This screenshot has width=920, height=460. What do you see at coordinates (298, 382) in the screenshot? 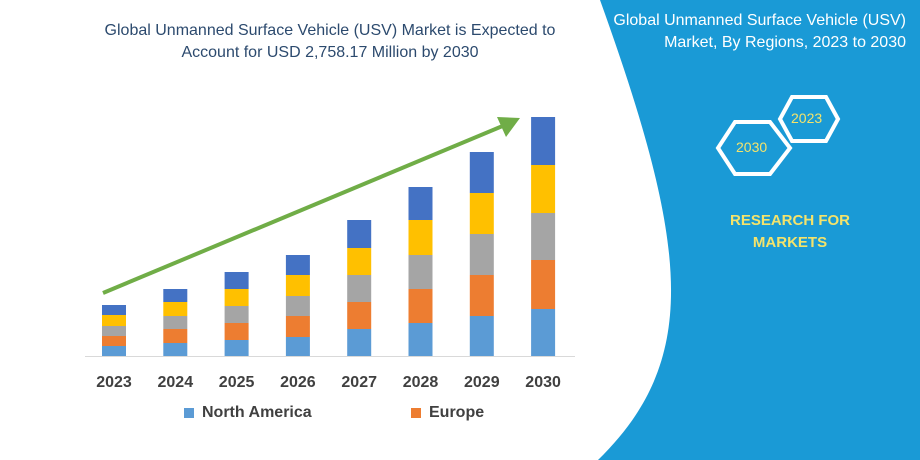
I see `x-tick-label: 2026` at bounding box center [298, 382].